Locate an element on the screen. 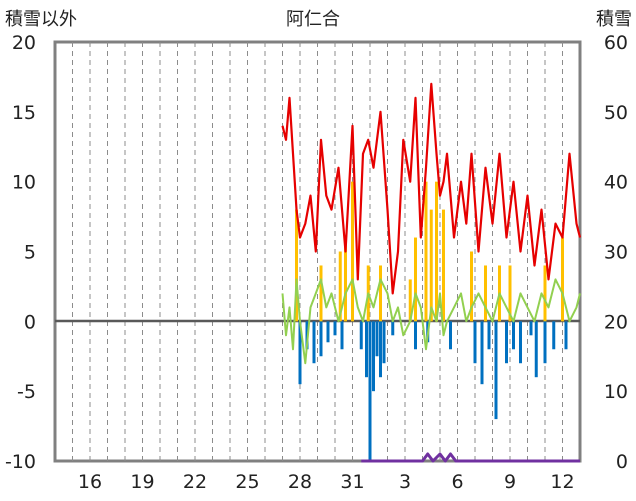 The height and width of the screenshot is (501, 636). left-tick-labels: 20 15 10 5 0 -5 -10 is located at coordinates (20, 252).